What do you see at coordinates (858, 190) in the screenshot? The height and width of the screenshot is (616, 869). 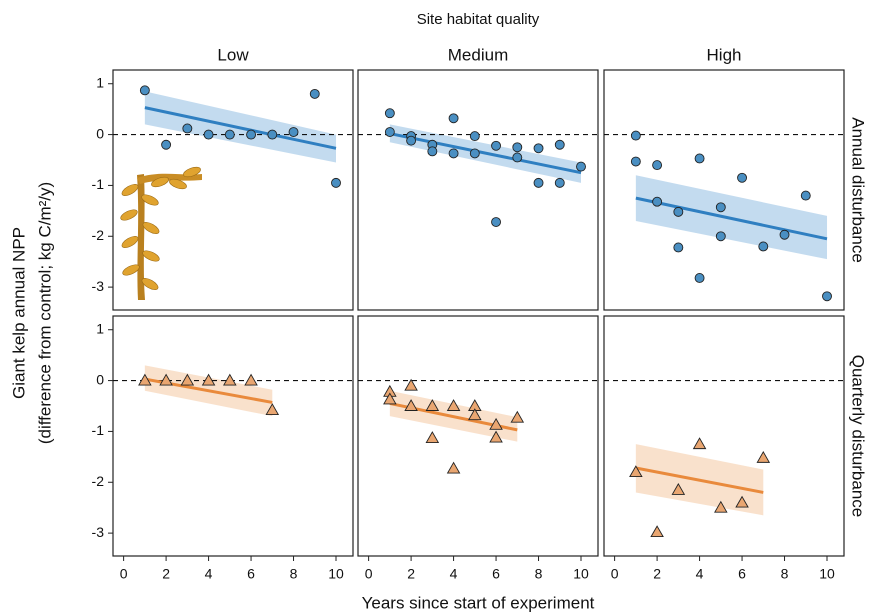 I see `row-label: Annual disturbance` at bounding box center [858, 190].